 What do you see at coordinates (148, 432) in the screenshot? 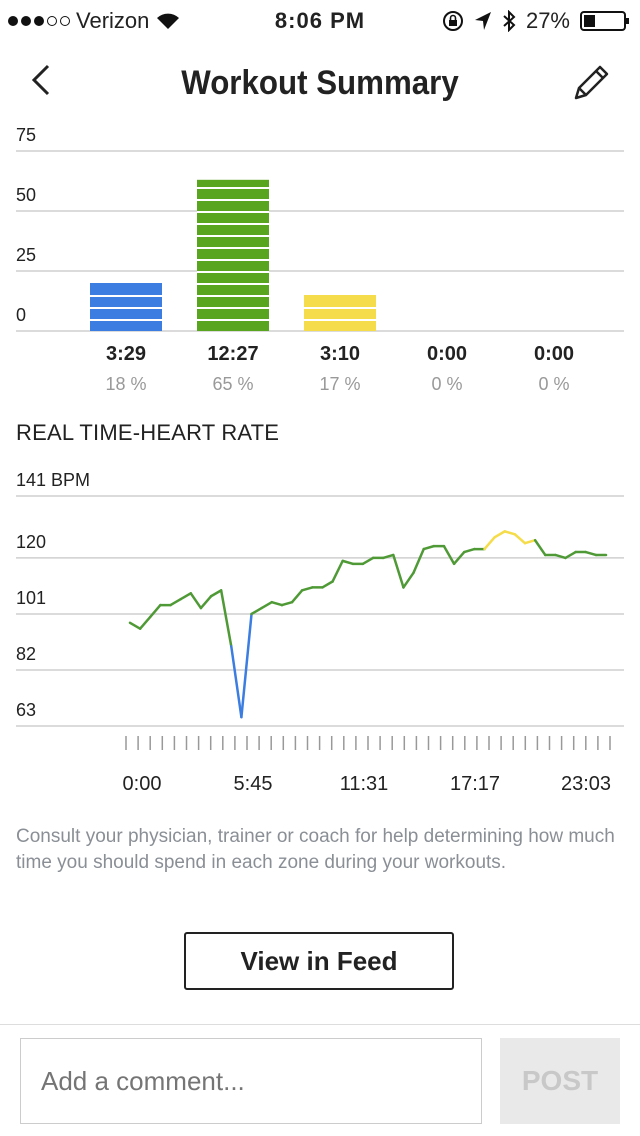
I see `heart-rate-title: REAL TIME-HEART RATE` at bounding box center [148, 432].